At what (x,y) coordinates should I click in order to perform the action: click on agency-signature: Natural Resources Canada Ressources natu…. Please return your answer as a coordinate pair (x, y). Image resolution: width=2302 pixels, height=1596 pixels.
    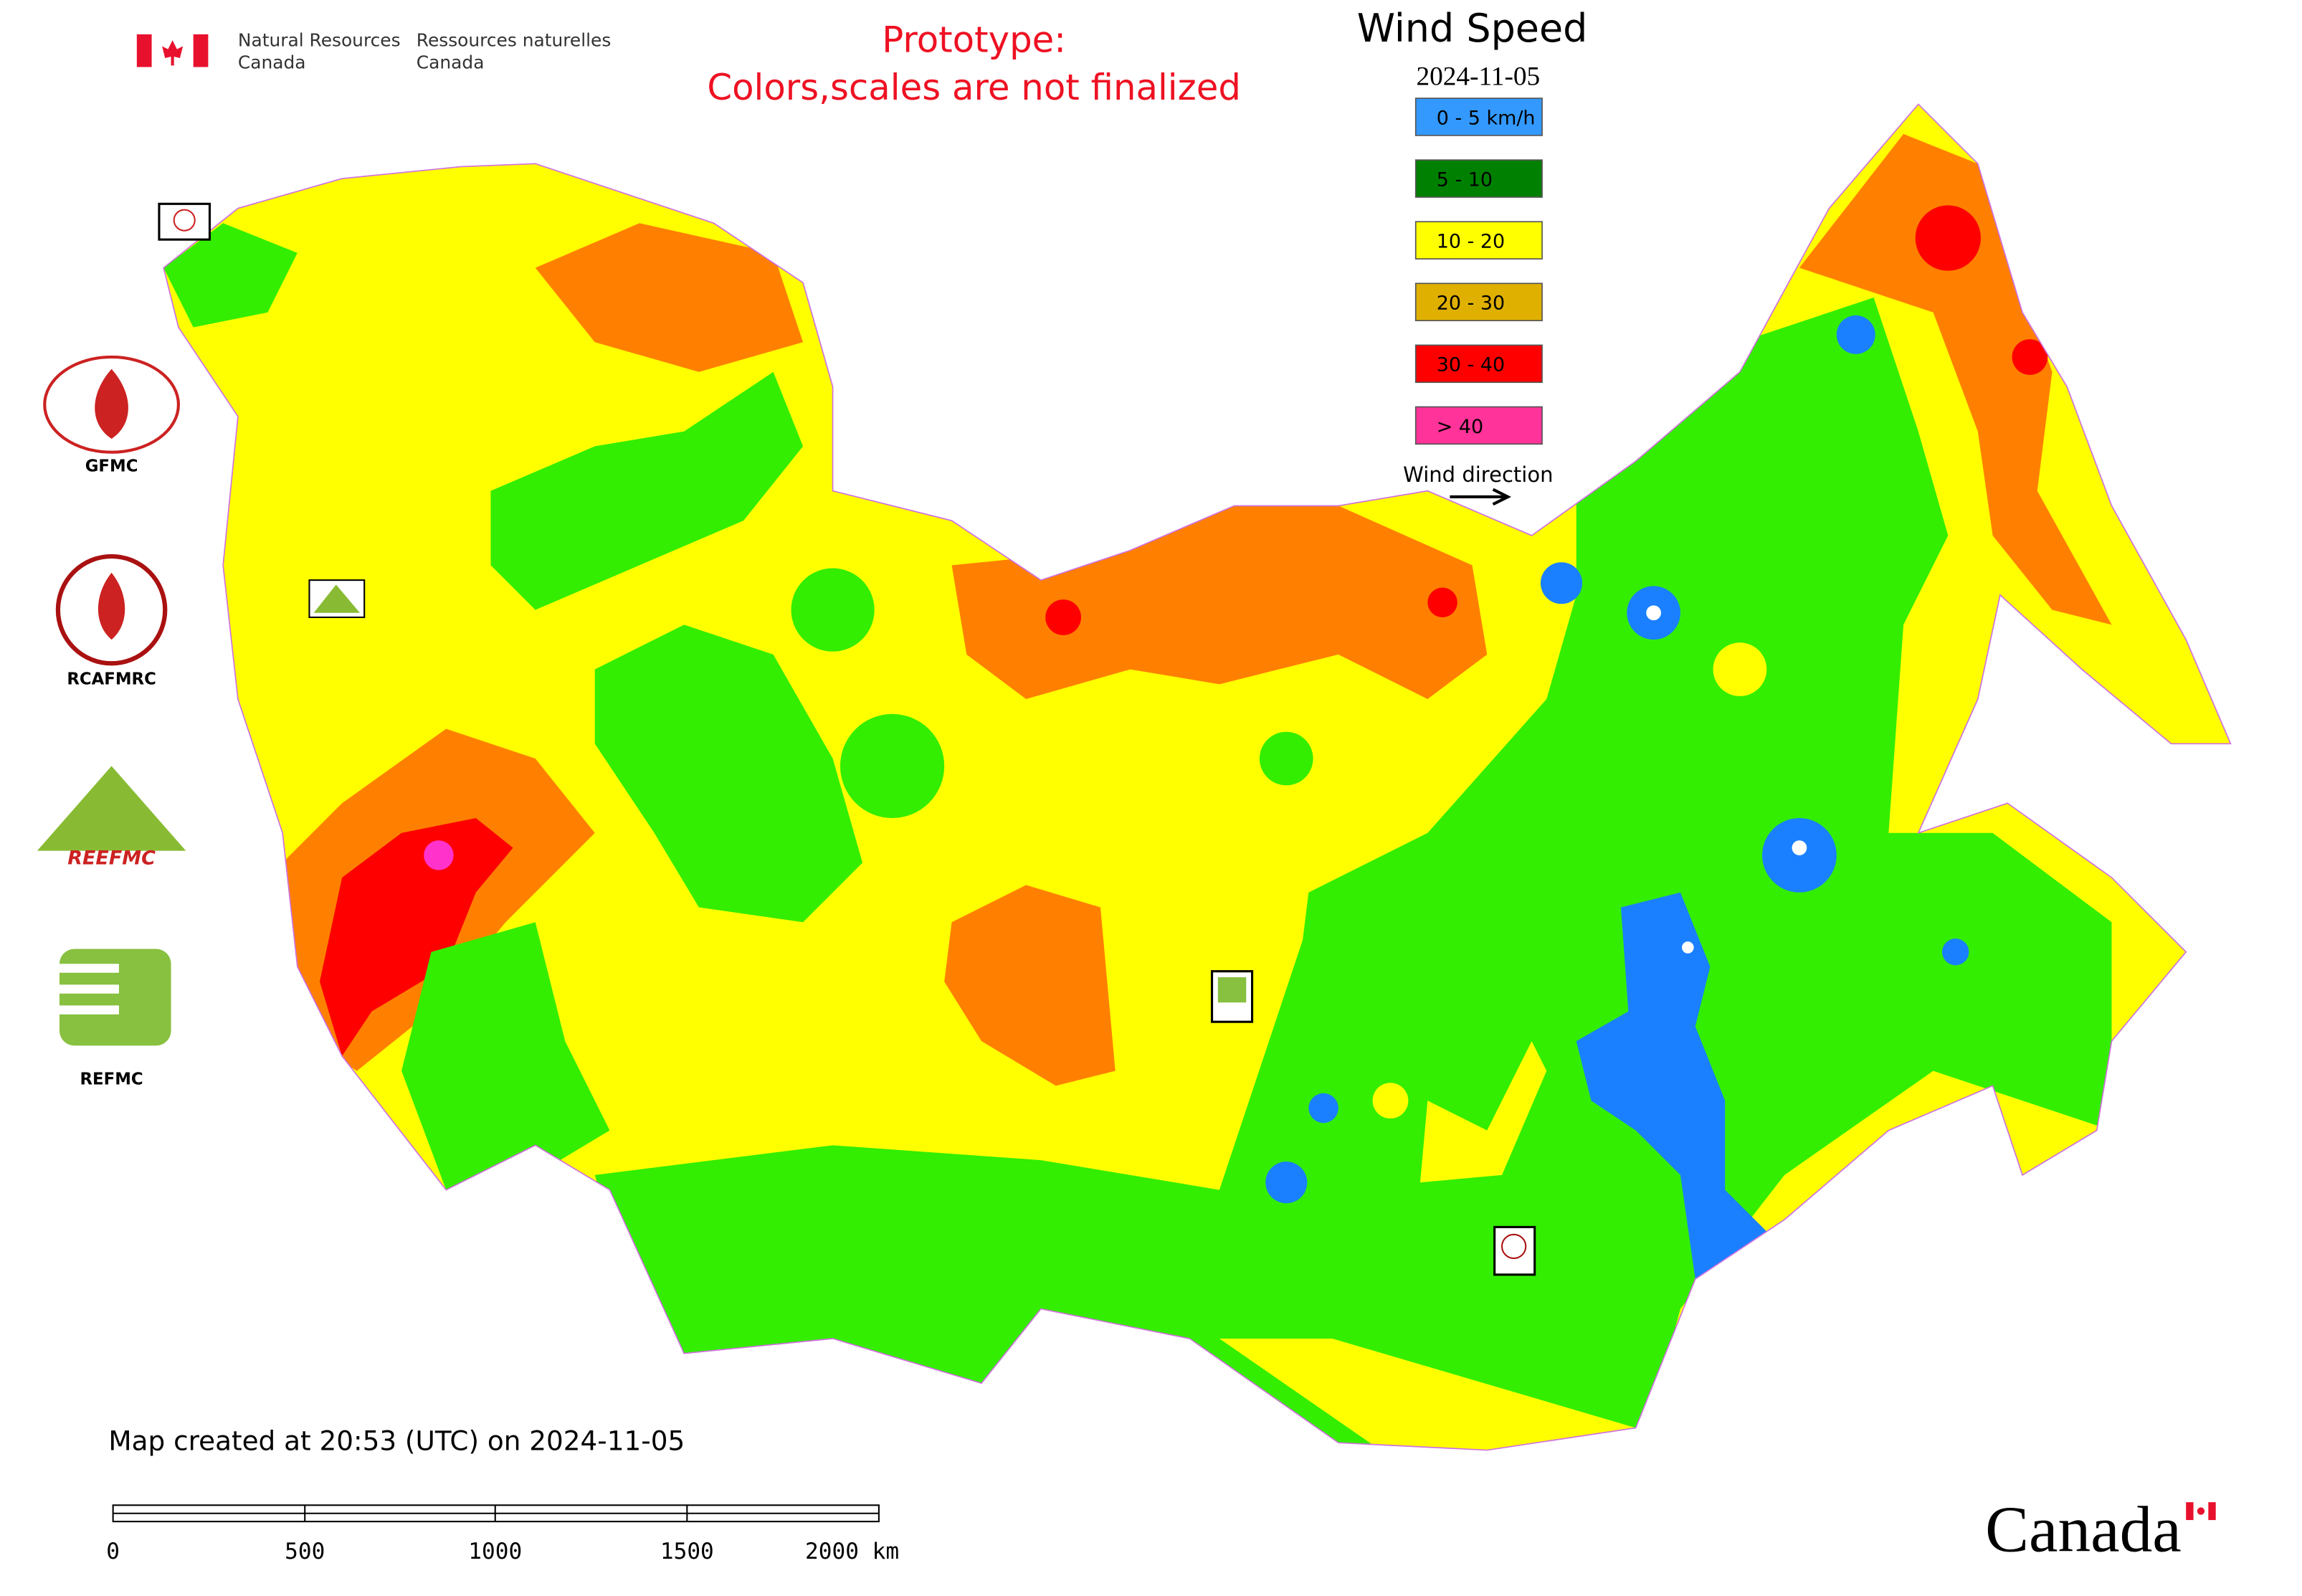
    Looking at the image, I should click on (374, 51).